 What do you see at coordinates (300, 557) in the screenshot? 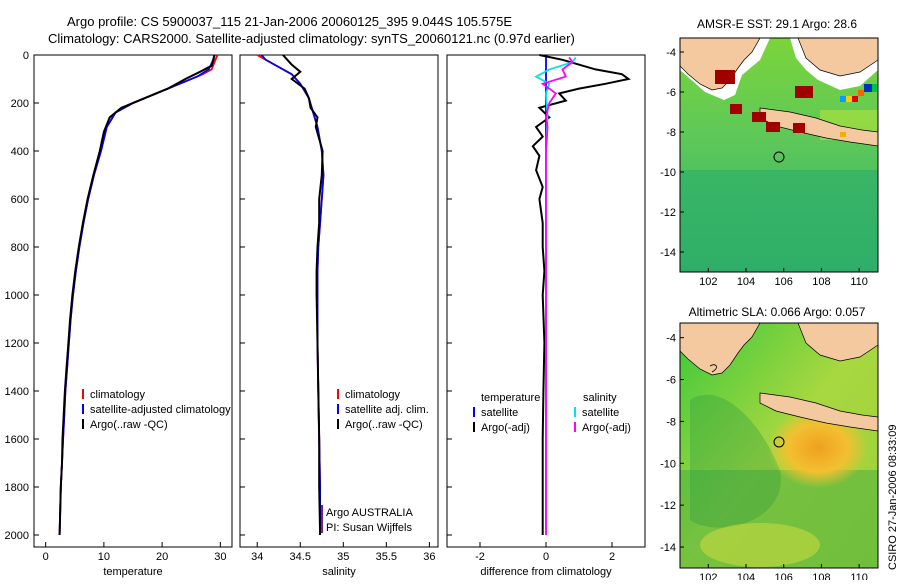
I see `salinity-xtick-label: 34.5` at bounding box center [300, 557].